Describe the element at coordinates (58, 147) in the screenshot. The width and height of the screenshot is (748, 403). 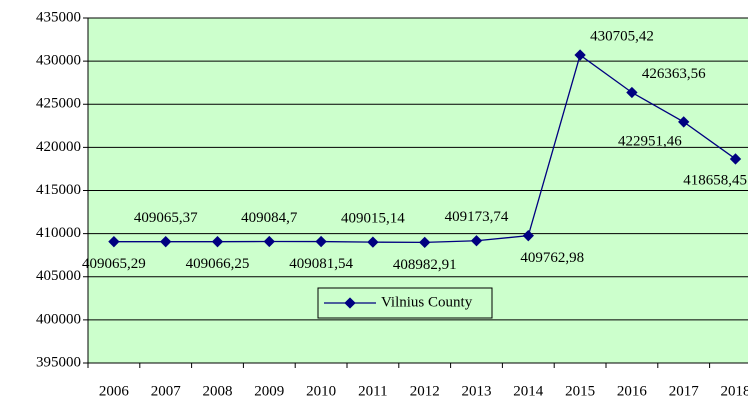
I see `y-tick-label: 420000` at that location.